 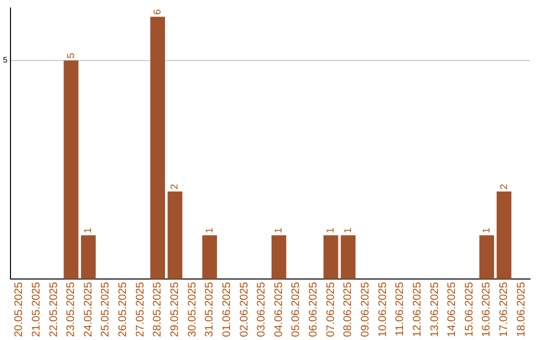 I want to click on x-tick-label: 23.05.2025, so click(x=71, y=310).